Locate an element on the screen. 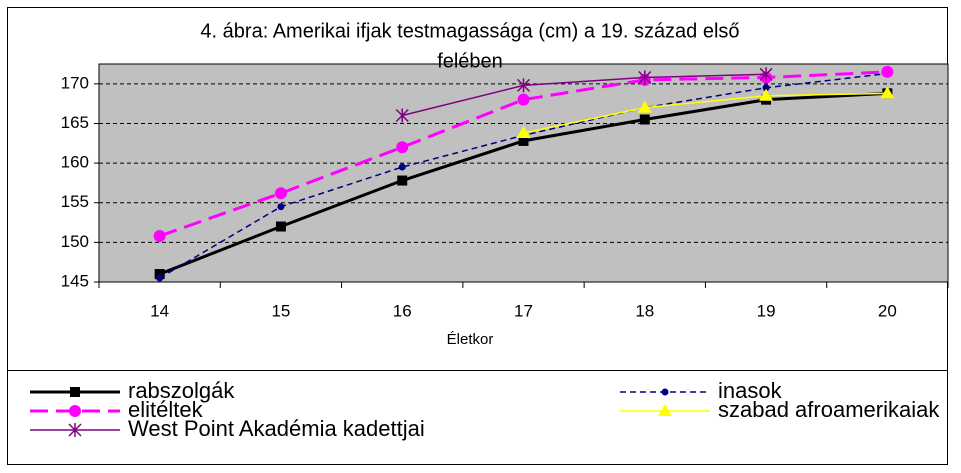 This screenshot has width=961, height=473. legend-label: szabad afroamerikaiak is located at coordinates (829, 409).